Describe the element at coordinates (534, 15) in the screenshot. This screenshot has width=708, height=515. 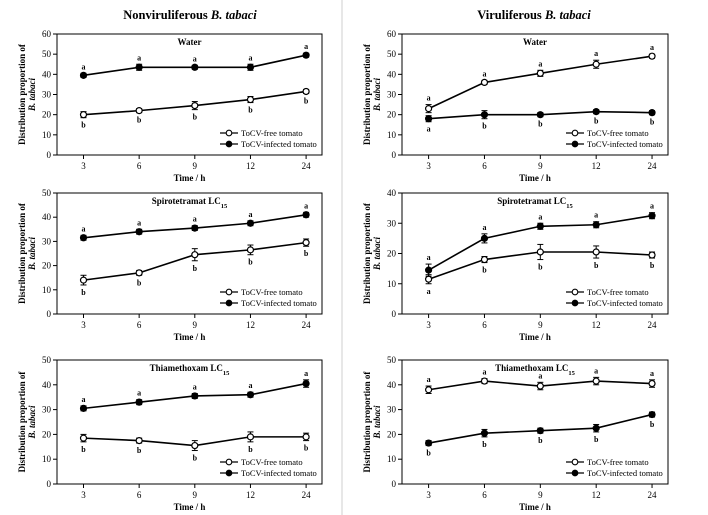
I see `column-title-viruliferous: Viruliferous B. tabaci` at that location.